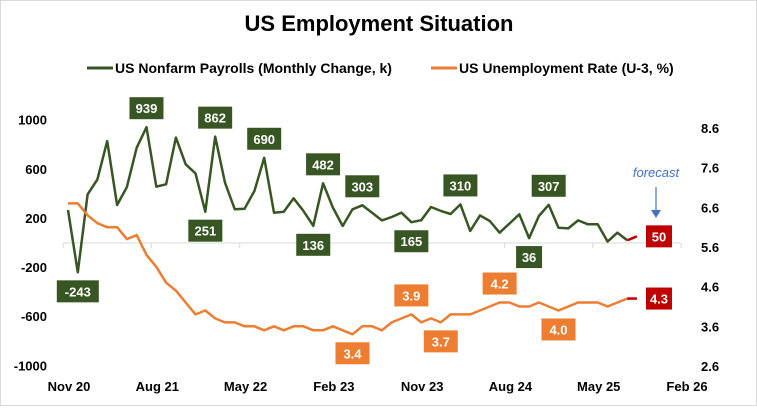  I want to click on payrolls-data-label: -243, so click(78, 291).